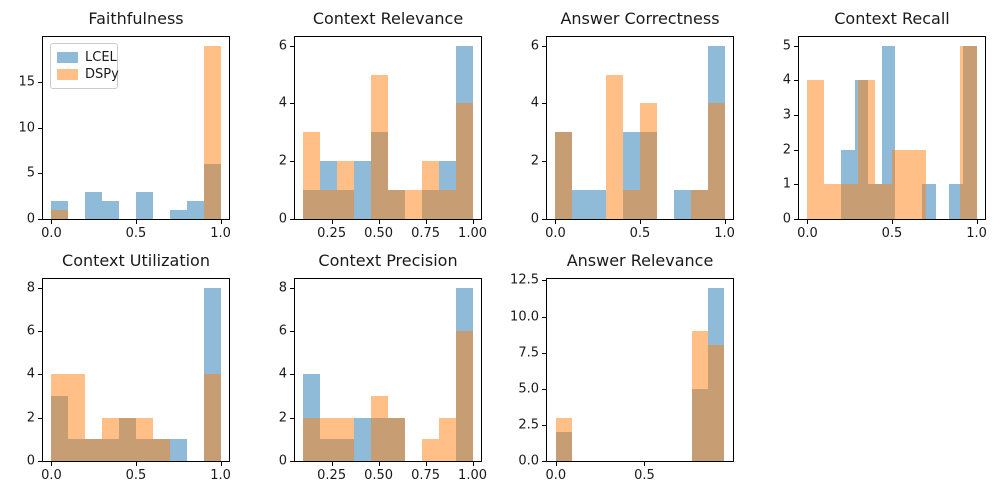  Describe the element at coordinates (282, 103) in the screenshot. I see `y-tick-label: 4` at that location.